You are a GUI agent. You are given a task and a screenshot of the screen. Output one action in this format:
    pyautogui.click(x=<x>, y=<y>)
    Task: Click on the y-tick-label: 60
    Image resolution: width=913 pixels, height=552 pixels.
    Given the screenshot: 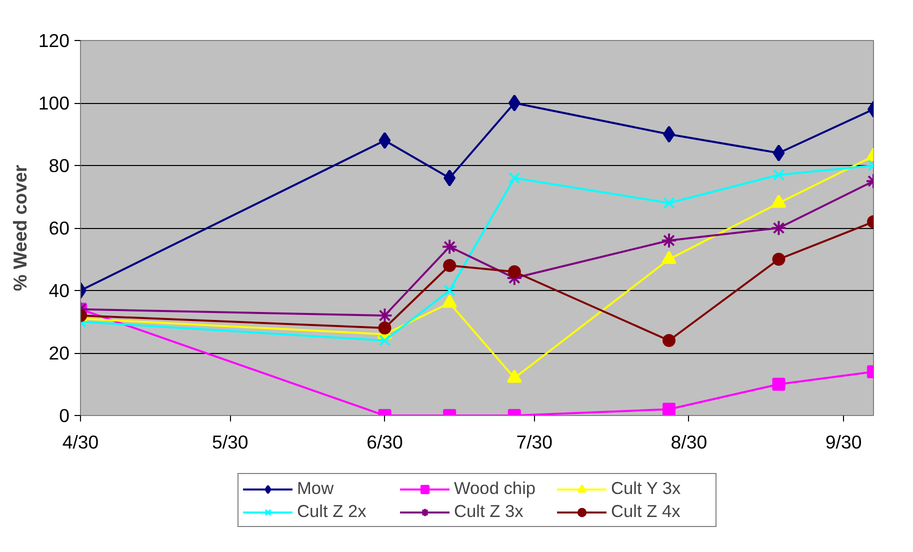 What is the action you would take?
    pyautogui.click(x=59, y=228)
    